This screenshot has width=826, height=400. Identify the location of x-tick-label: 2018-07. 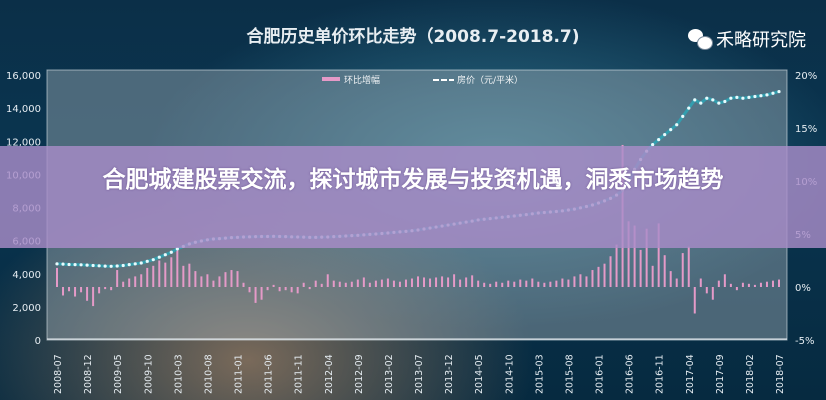
(780, 374).